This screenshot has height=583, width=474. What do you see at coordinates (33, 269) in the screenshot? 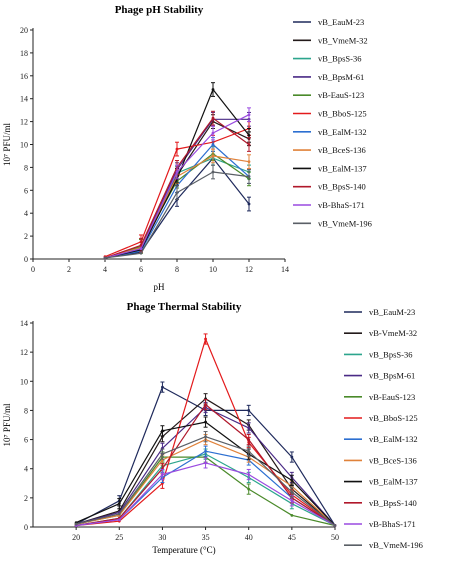
I see `x-tick-label: 0` at bounding box center [33, 269].